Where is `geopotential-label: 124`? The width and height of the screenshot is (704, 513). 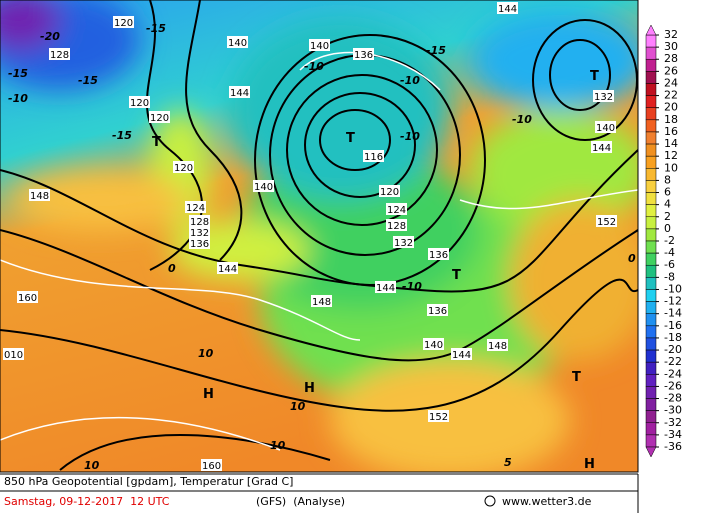 geopotential-label: 124 is located at coordinates (195, 208).